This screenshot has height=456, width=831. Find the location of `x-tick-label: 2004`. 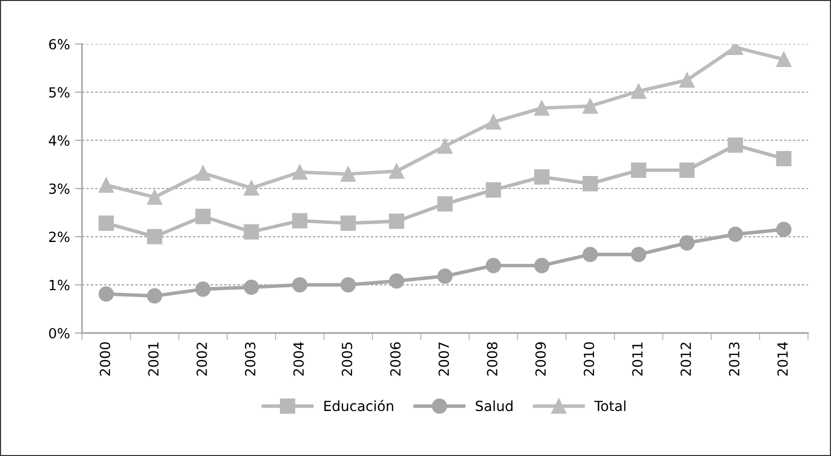

x-tick-label: 2004 is located at coordinates (298, 359).